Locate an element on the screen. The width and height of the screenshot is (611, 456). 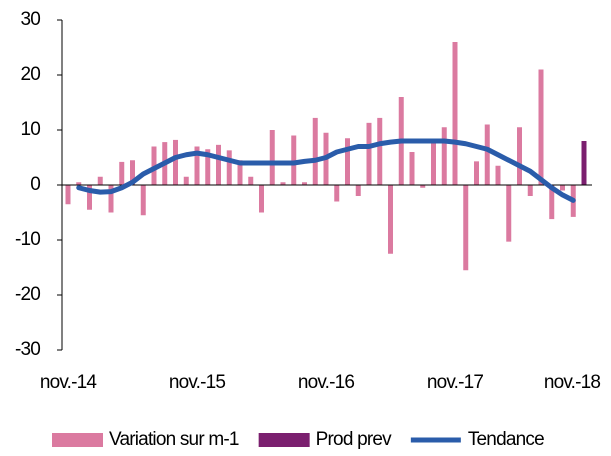
y-tick-label: 30 is located at coordinates (30, 19).